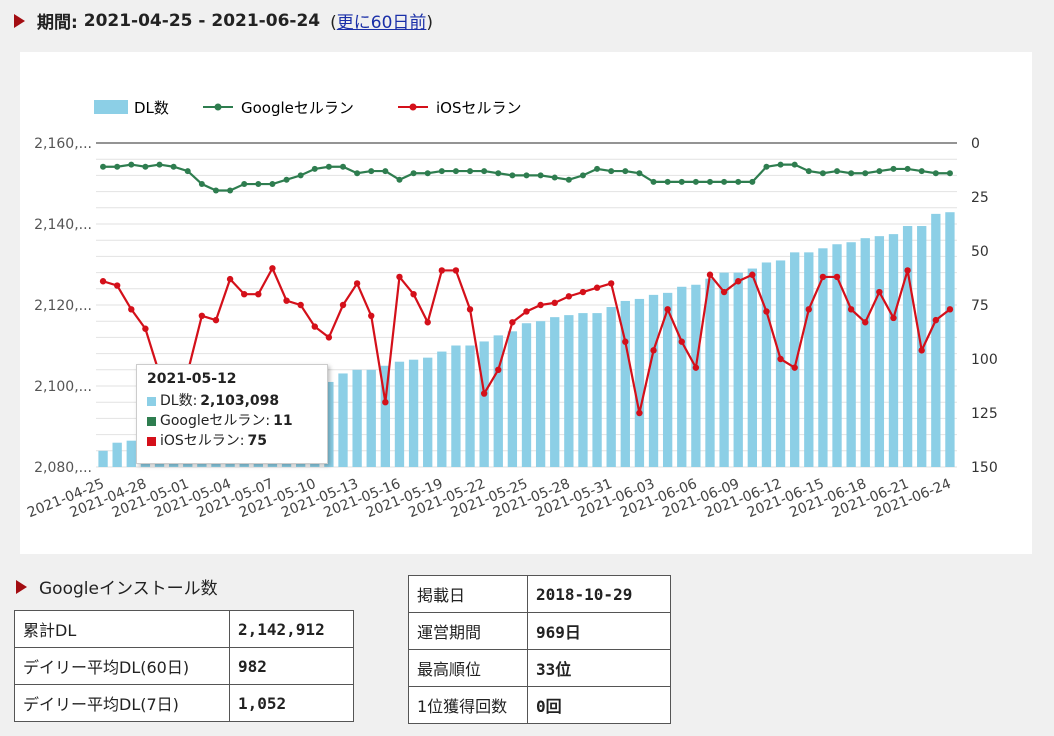 This screenshot has height=736, width=1054. Describe the element at coordinates (468, 631) in the screenshot. I see `info-label: 運営期間` at that location.